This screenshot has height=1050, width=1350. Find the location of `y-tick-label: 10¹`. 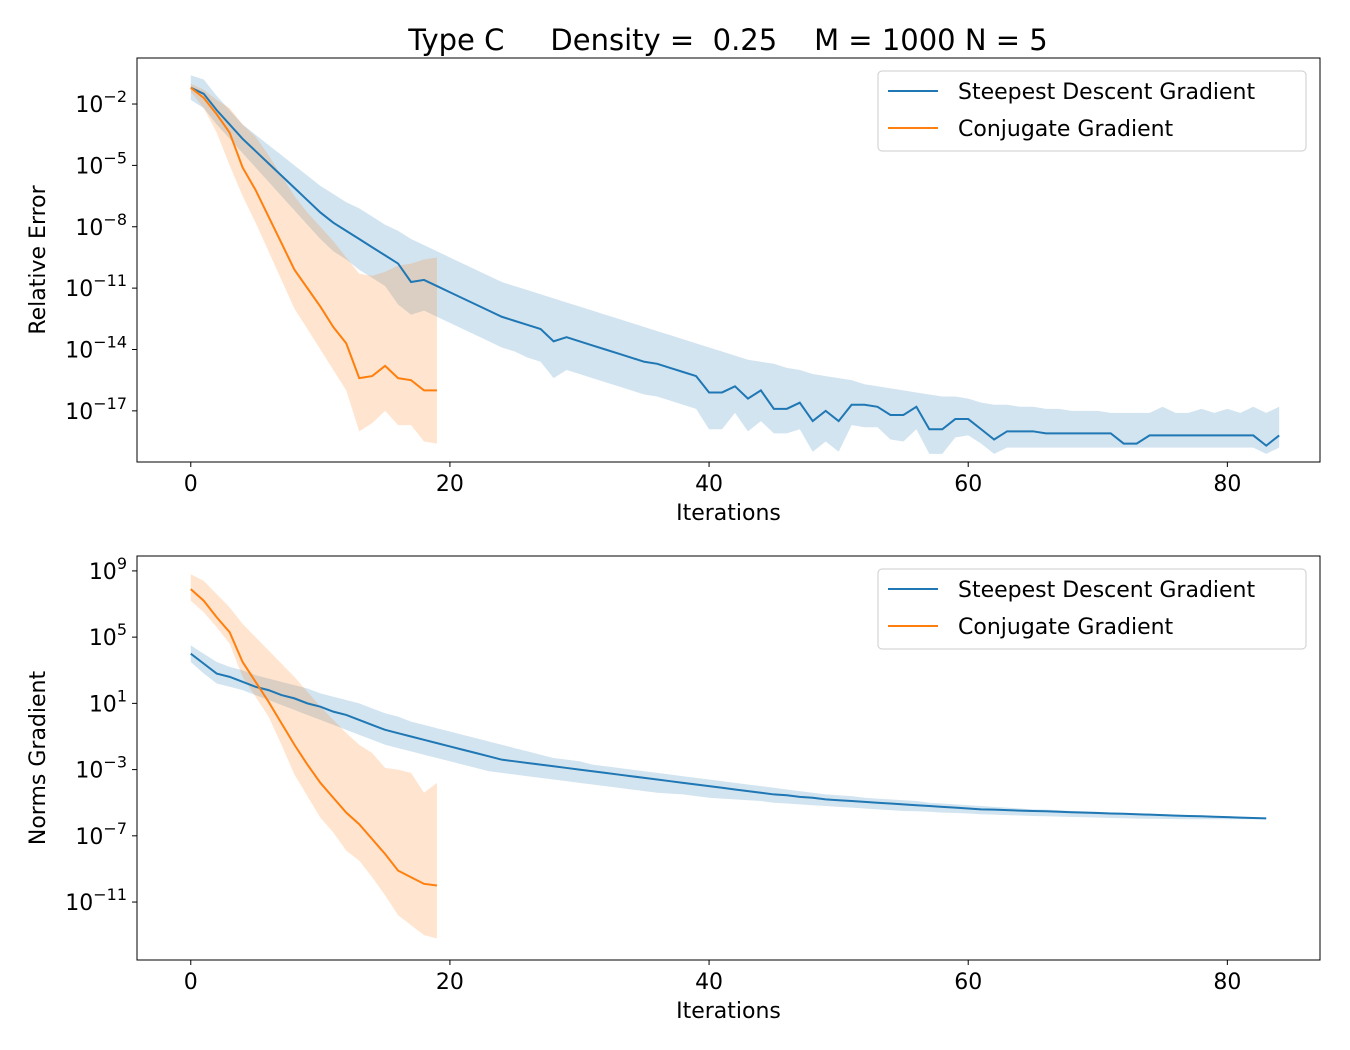

y-tick-label: 10¹ is located at coordinates (108, 701).